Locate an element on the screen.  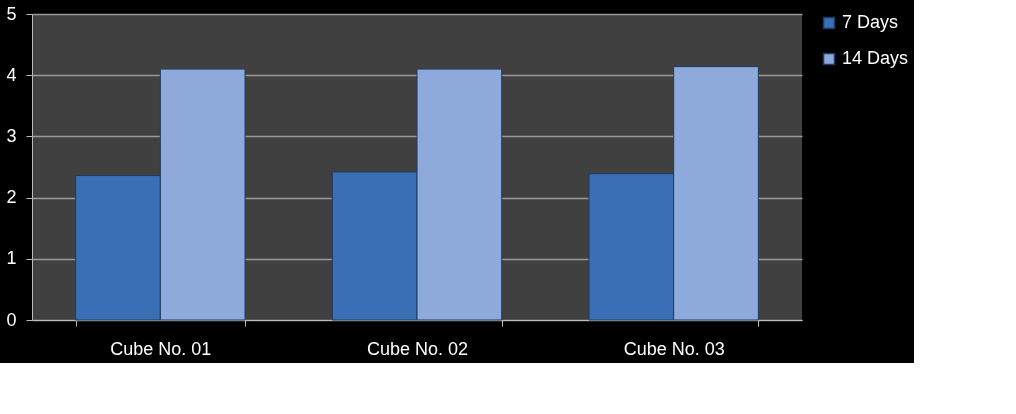
legend-label: 7 Days is located at coordinates (870, 22).